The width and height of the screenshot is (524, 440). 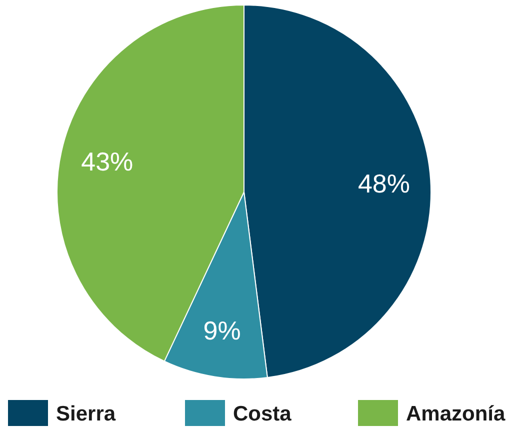 I want to click on legend-label: Sierra, so click(x=86, y=414).